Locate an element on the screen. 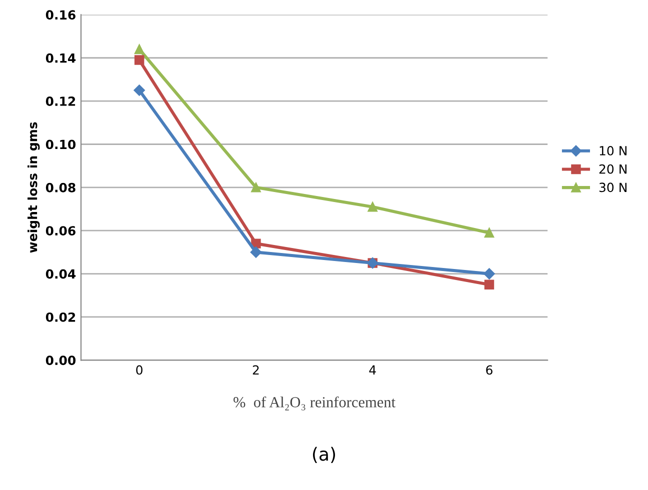  legend-label: 10 N is located at coordinates (613, 151).